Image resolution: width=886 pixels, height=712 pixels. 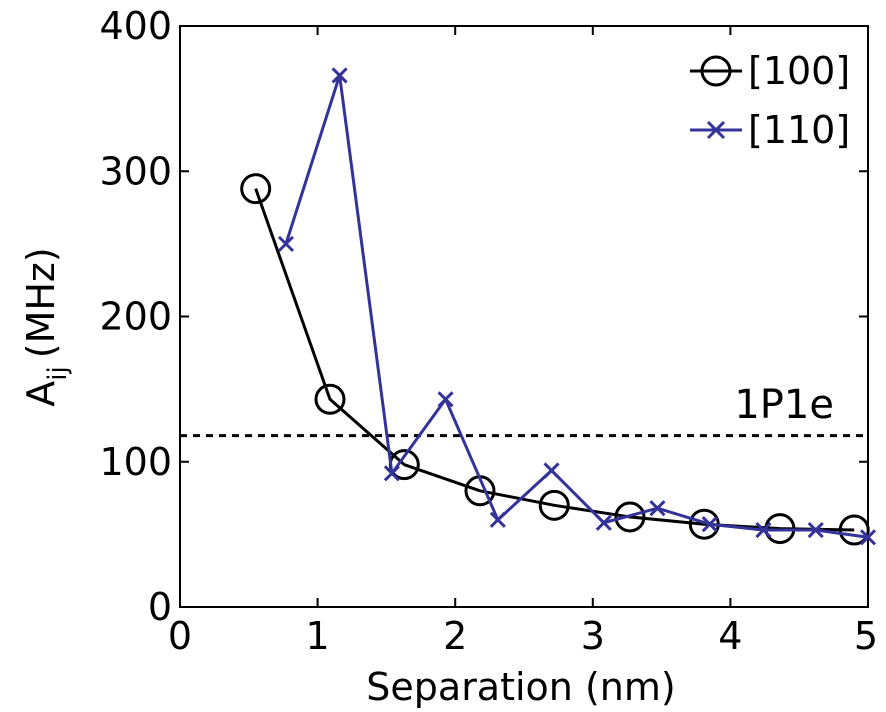 What do you see at coordinates (180, 636) in the screenshot?
I see `x-tick-label: 0` at bounding box center [180, 636].